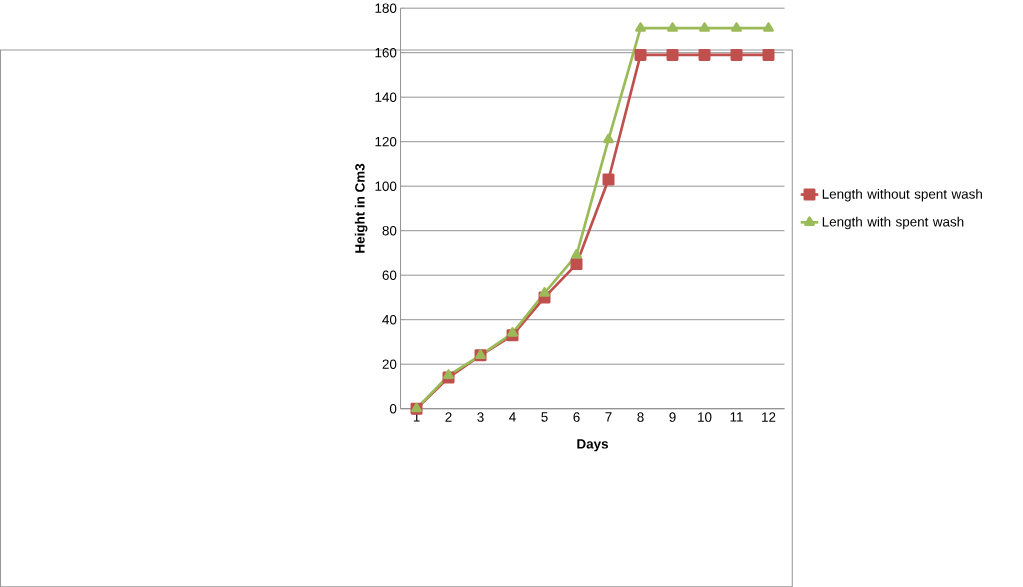  What do you see at coordinates (393, 408) in the screenshot?
I see `y-tick-label: 0` at bounding box center [393, 408].